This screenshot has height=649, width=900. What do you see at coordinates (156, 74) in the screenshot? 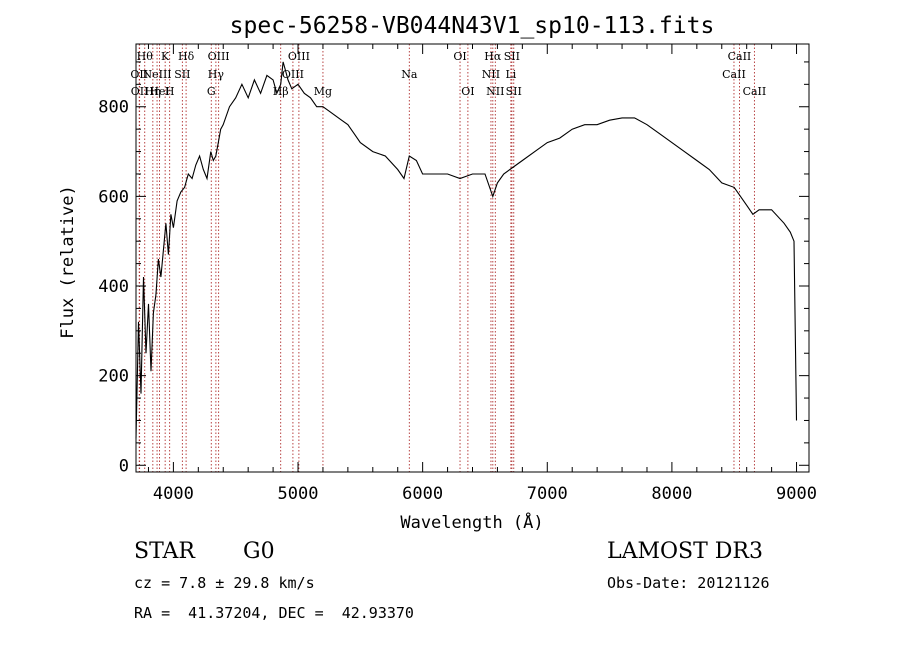
I see `emission-line-label: NeIII` at bounding box center [156, 74].